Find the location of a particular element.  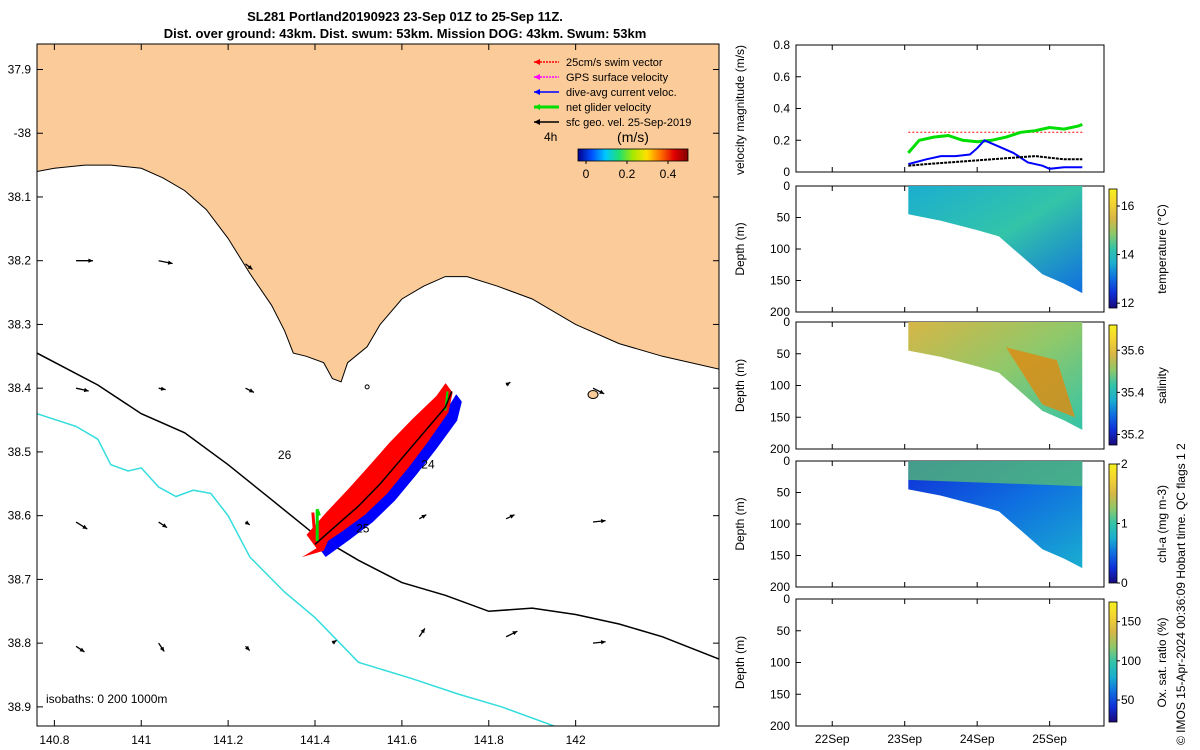

speed-colorbar: 4h (m/s) 0 0.2 0.4 is located at coordinates (616, 155).